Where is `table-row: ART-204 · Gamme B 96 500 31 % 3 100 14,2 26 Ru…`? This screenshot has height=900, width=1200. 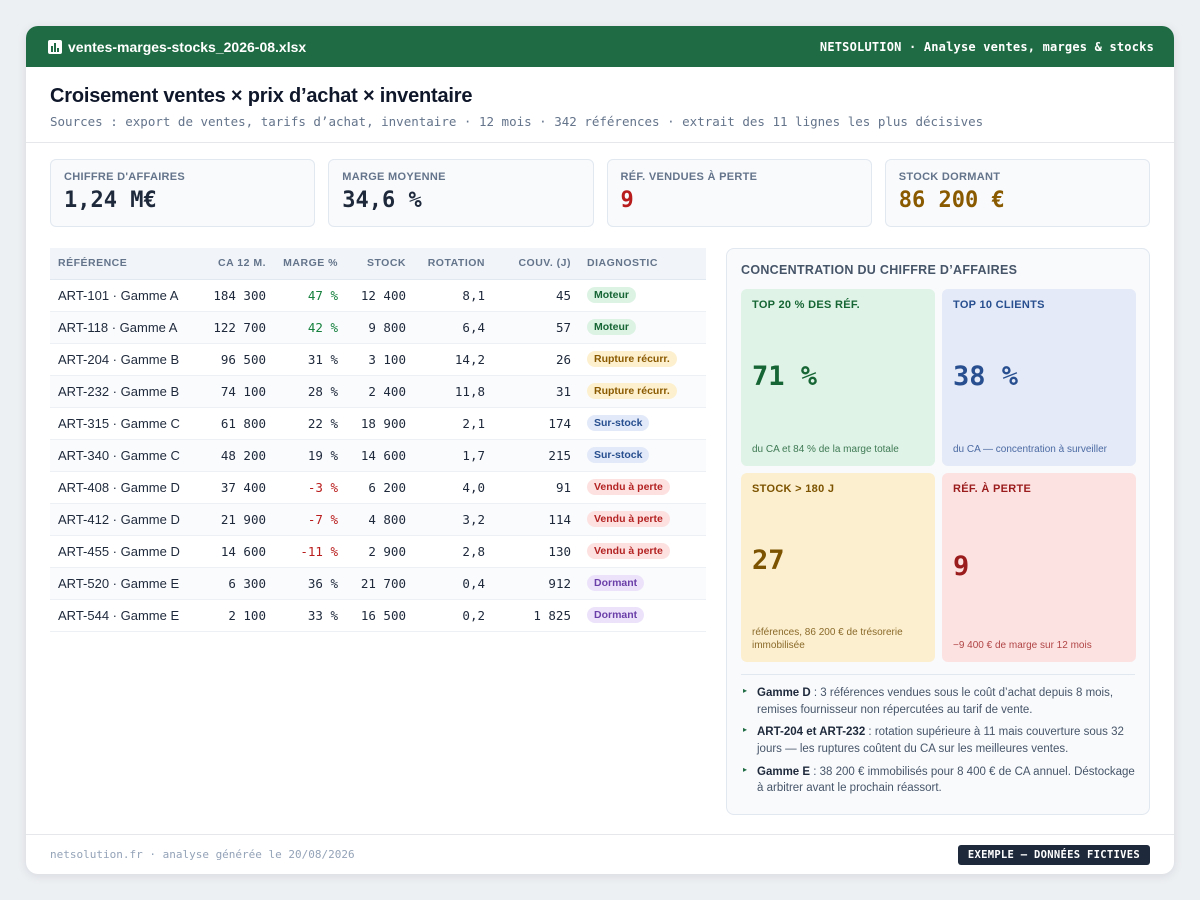 table-row: ART-204 · Gamme B 96 500 31 % 3 100 14,2 26 Ru… is located at coordinates (378, 359).